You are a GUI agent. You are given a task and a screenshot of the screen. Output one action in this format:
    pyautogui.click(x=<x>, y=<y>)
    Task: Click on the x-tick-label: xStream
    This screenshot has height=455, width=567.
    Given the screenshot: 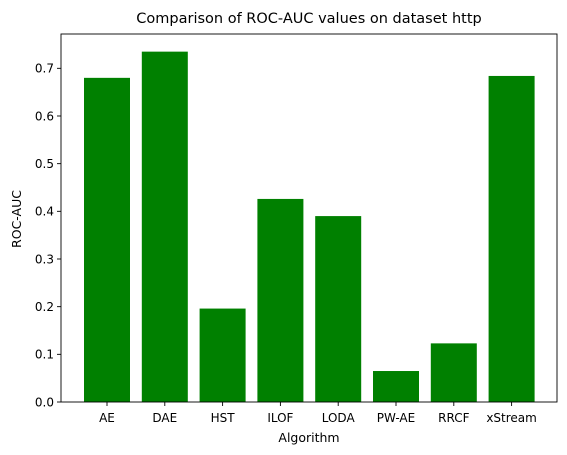 What is the action you would take?
    pyautogui.click(x=511, y=418)
    